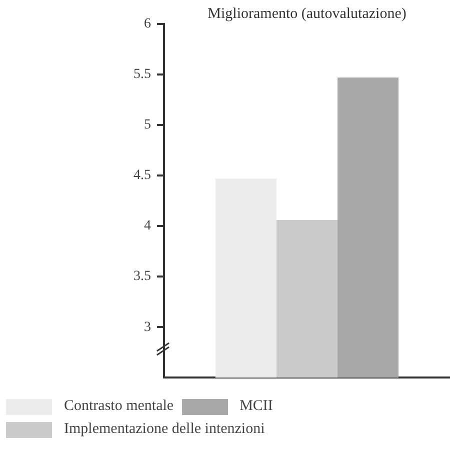 This screenshot has height=454, width=450. I want to click on legend-label: Contrasto mentale, so click(119, 406).